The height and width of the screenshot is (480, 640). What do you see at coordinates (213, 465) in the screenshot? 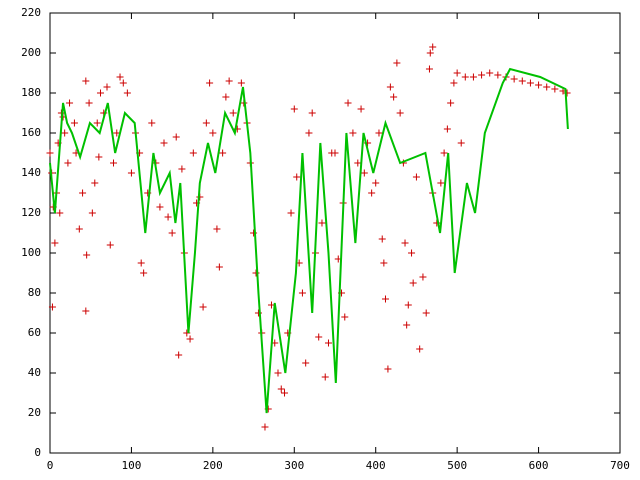
I see `x-tick-label: 200` at bounding box center [213, 465].